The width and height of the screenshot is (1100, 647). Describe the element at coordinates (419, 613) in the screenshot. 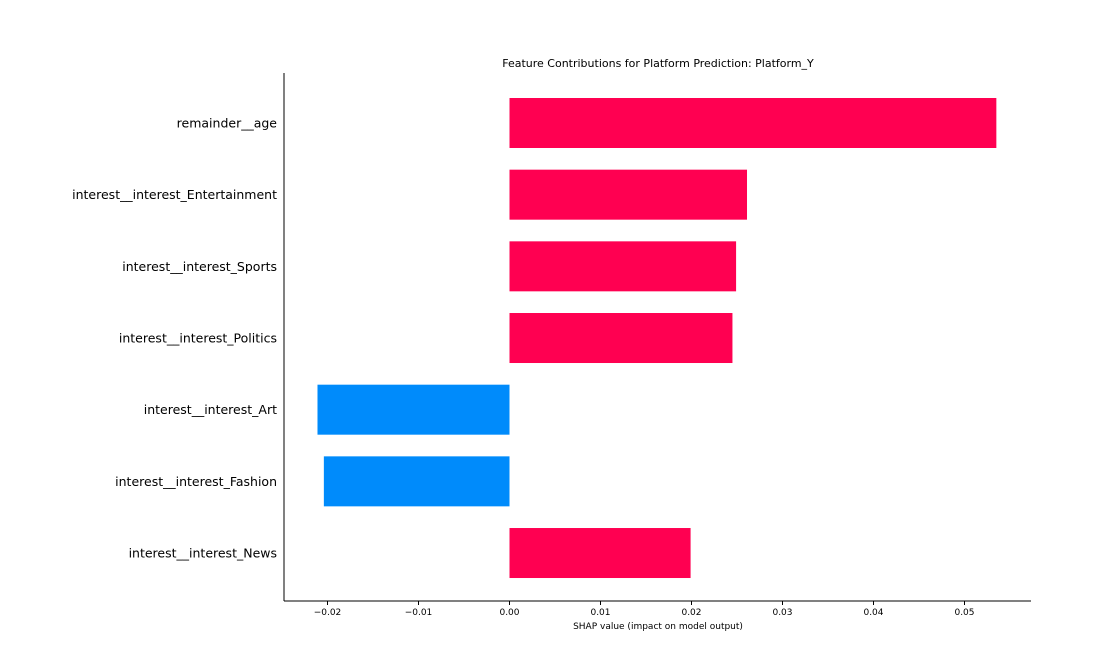

I see `x-tick-label: −0.01` at that location.